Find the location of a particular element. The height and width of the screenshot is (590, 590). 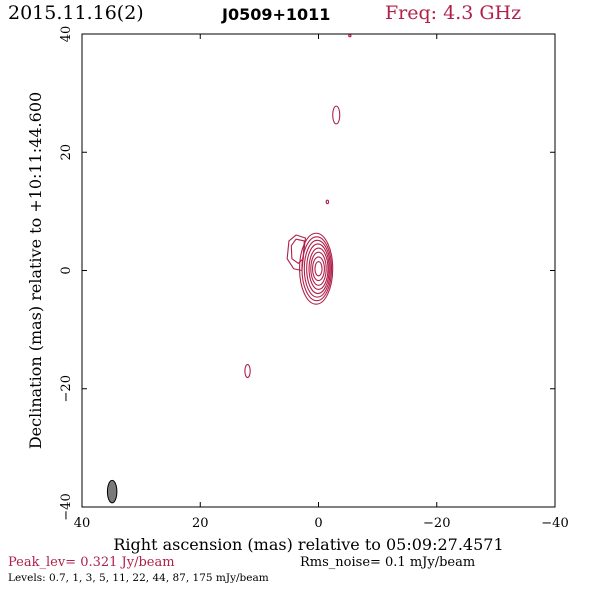

beam-layer is located at coordinates (112, 491).